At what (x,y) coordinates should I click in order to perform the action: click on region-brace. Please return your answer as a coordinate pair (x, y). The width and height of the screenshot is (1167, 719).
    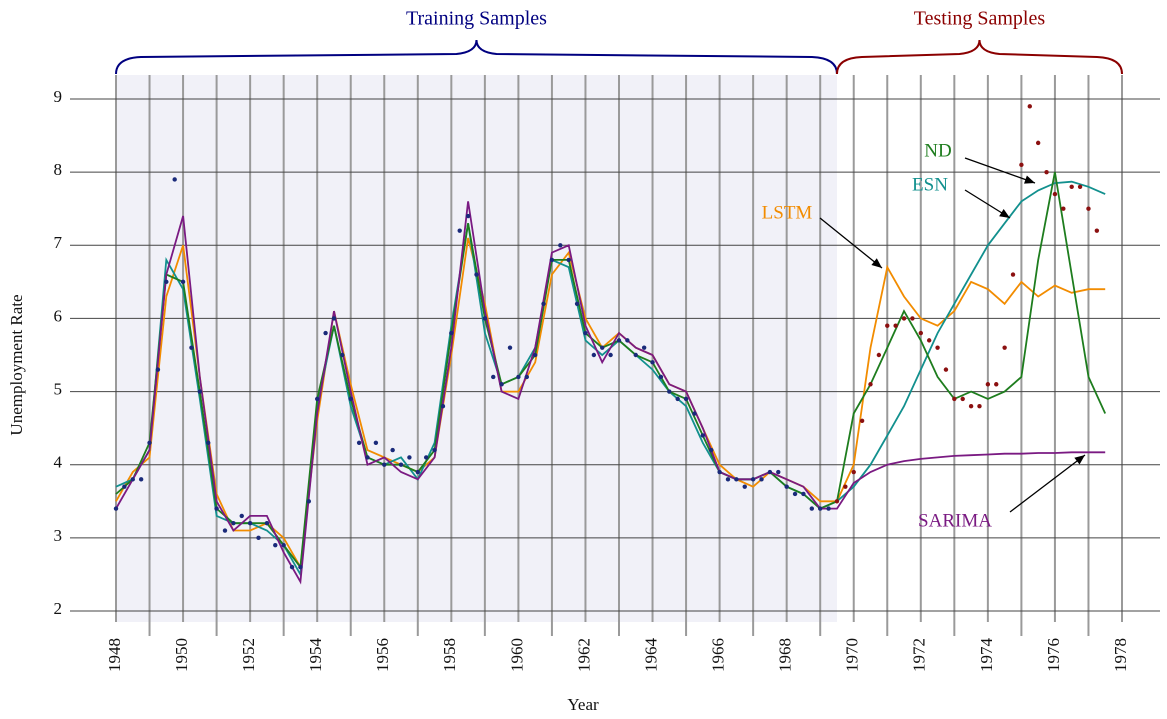
    Looking at the image, I should click on (979, 57).